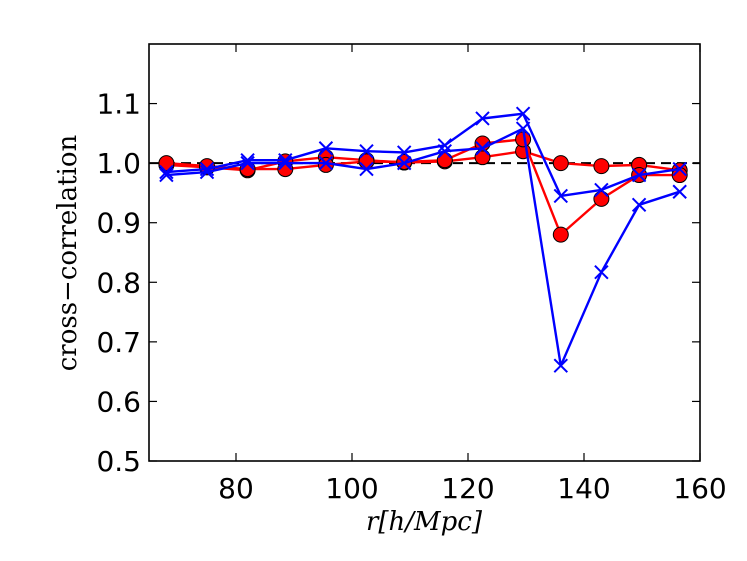  What do you see at coordinates (118, 104) in the screenshot?
I see `y-tick-label: 1.1` at bounding box center [118, 104].